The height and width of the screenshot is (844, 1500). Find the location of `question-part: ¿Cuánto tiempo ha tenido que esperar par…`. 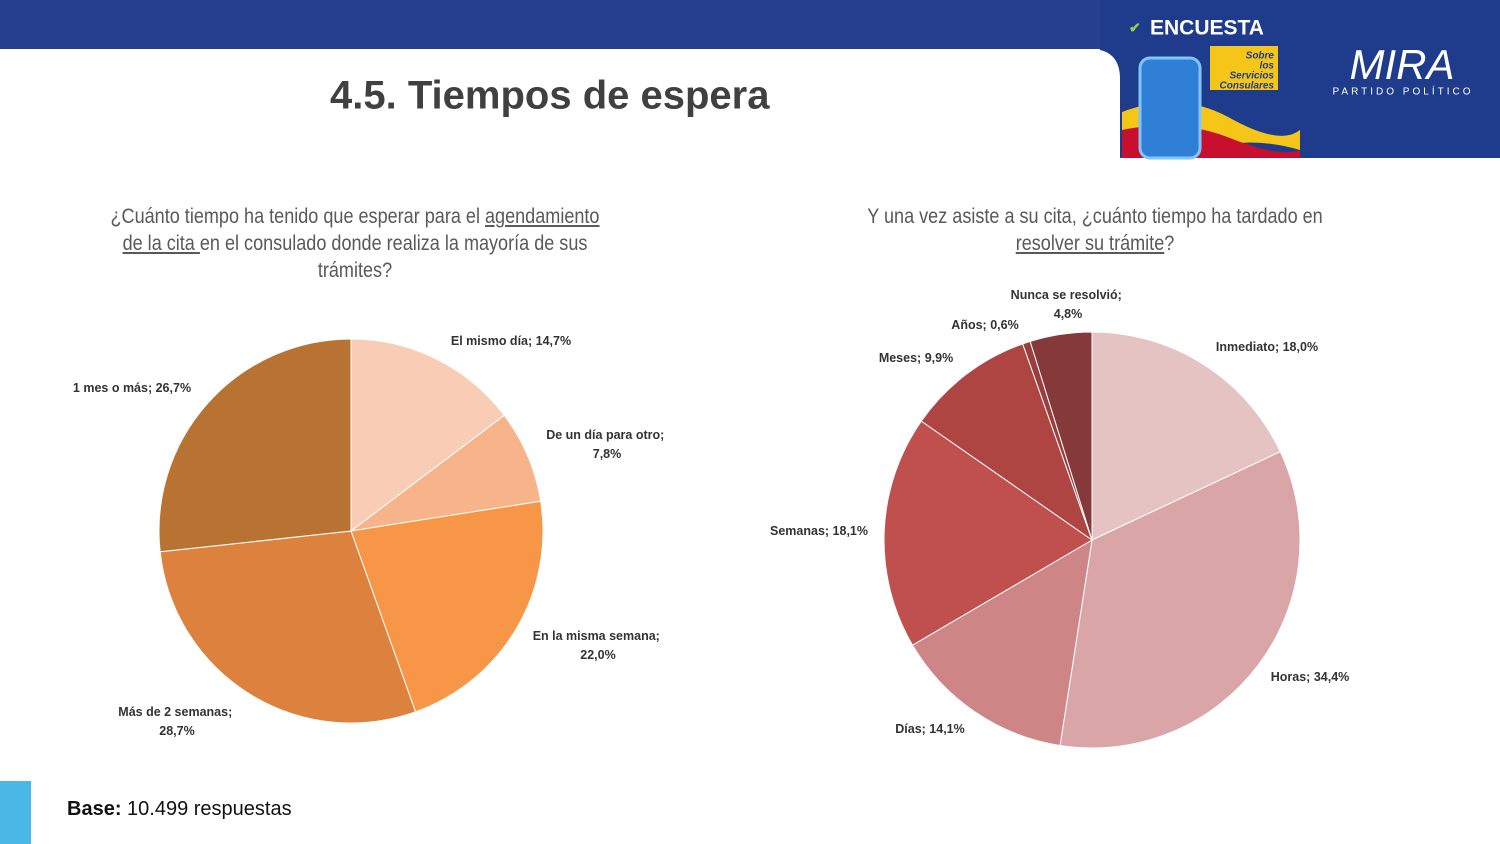

question-part: ¿Cuánto tiempo ha tenido que esperar par… is located at coordinates (298, 216).